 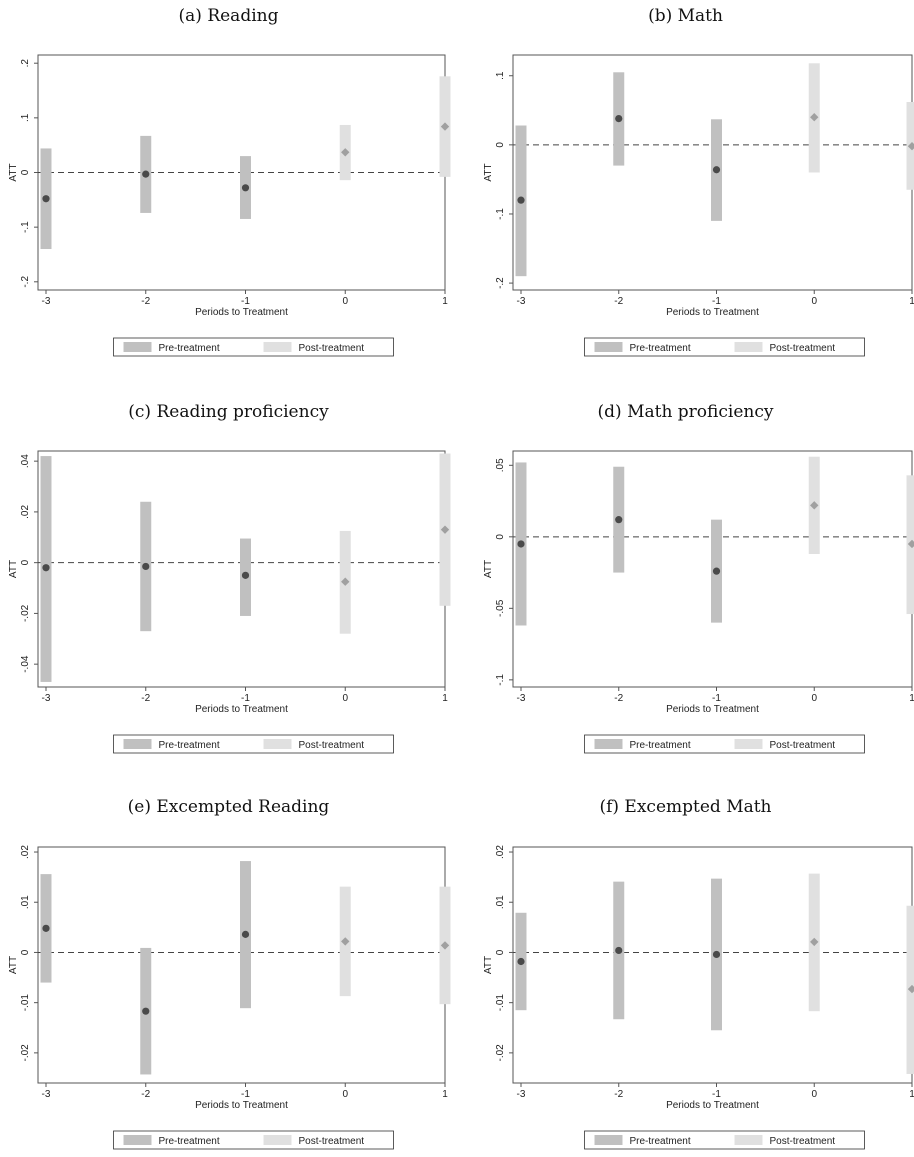 What do you see at coordinates (685, 412) in the screenshot?
I see `panel-title-d: (d) Math proficiency` at bounding box center [685, 412].